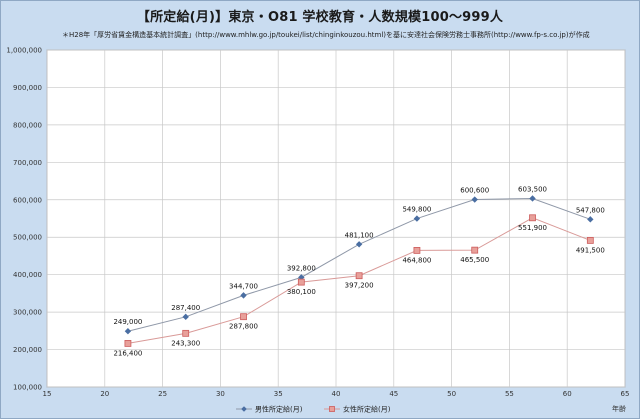  What do you see at coordinates (27, 388) in the screenshot?
I see `y-tick-label: 100,000` at bounding box center [27, 388].